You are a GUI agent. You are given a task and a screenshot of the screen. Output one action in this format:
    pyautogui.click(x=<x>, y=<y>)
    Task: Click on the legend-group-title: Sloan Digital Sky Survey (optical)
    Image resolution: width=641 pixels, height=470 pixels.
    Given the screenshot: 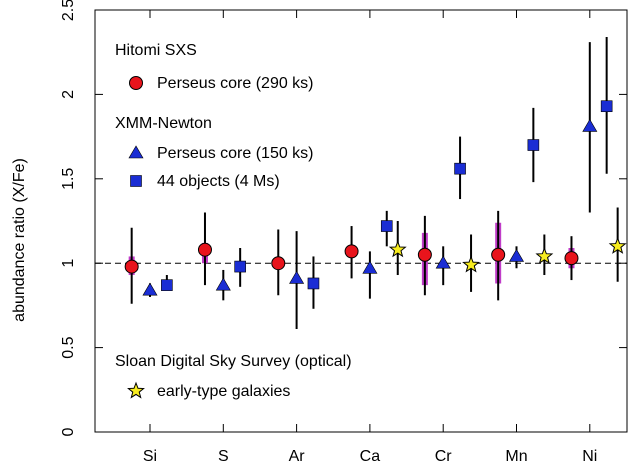 What is the action you would take?
    pyautogui.click(x=233, y=361)
    